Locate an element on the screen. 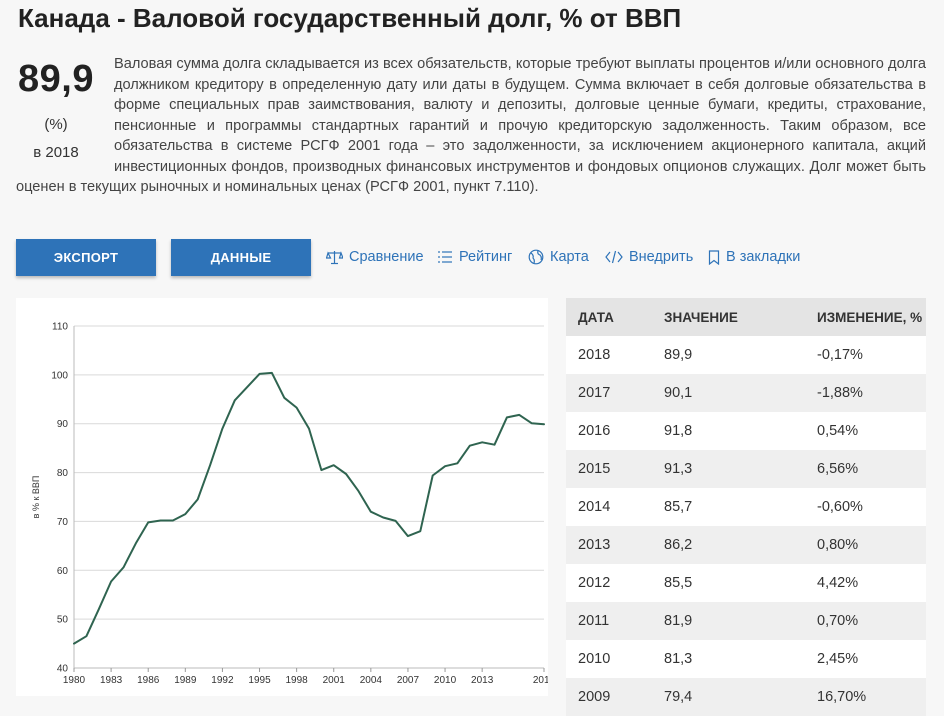  column-header-date: ДАТА is located at coordinates (609, 317).